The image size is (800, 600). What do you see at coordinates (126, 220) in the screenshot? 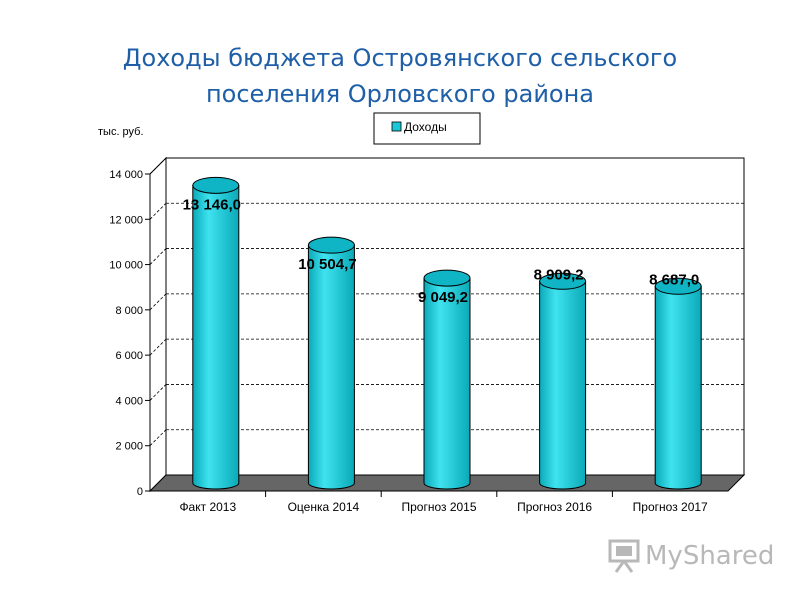
I see `y-tick-label: 12 000` at bounding box center [126, 220].